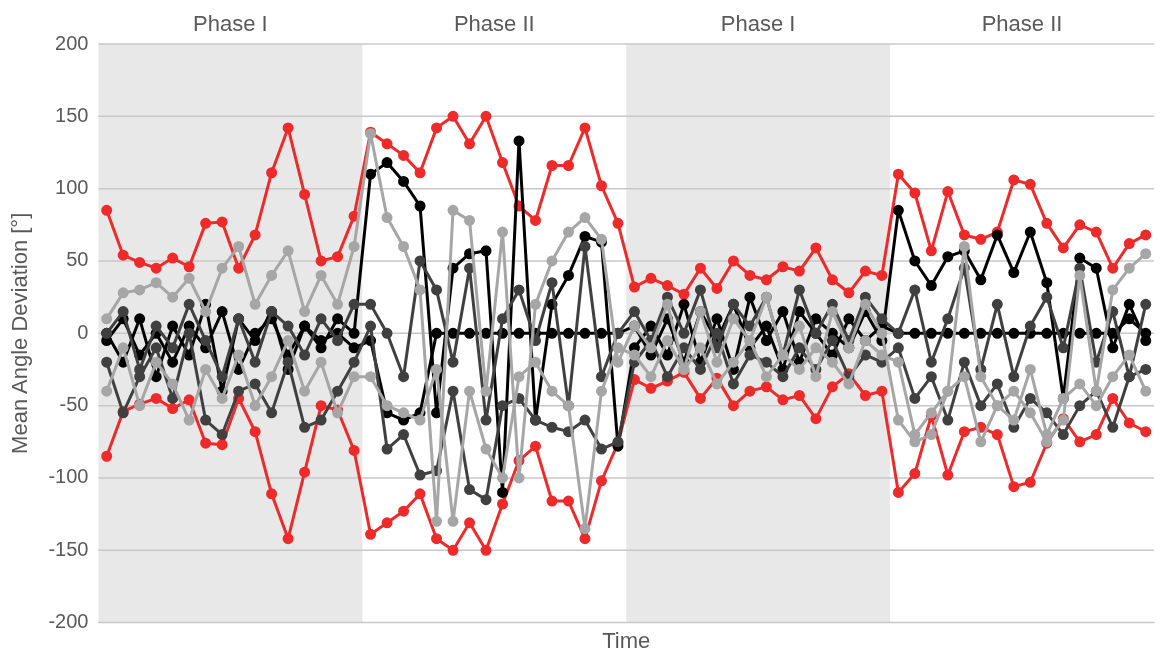 The image size is (1161, 661). I want to click on x-axis-title: Time, so click(626, 640).